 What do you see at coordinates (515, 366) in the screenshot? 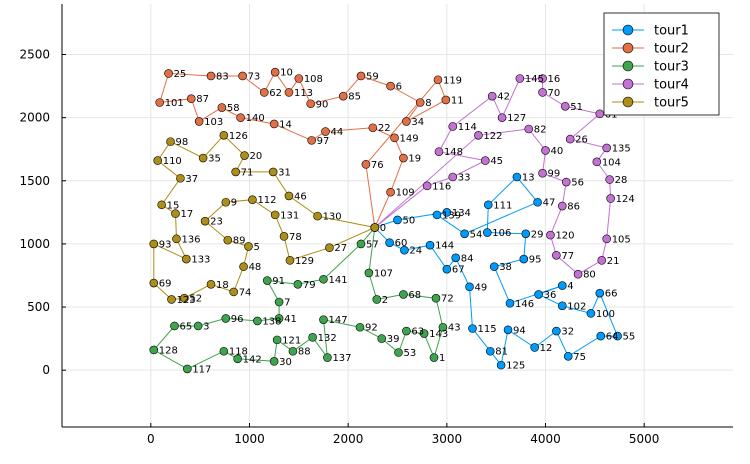
I see `node-label: 125` at bounding box center [515, 366].